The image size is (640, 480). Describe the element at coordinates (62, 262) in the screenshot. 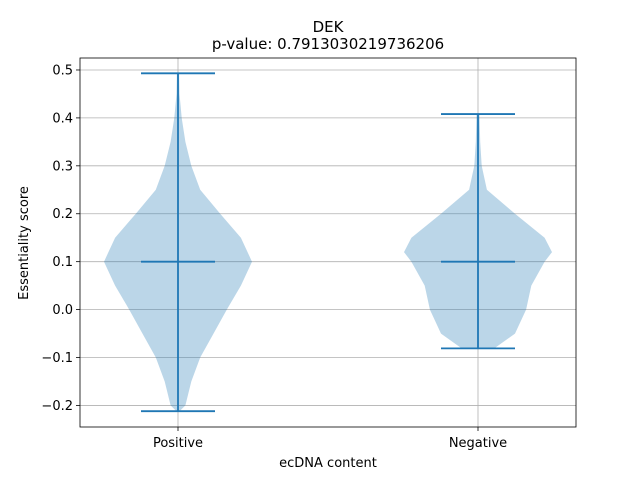

I see `y-tick-label: 0.1` at that location.